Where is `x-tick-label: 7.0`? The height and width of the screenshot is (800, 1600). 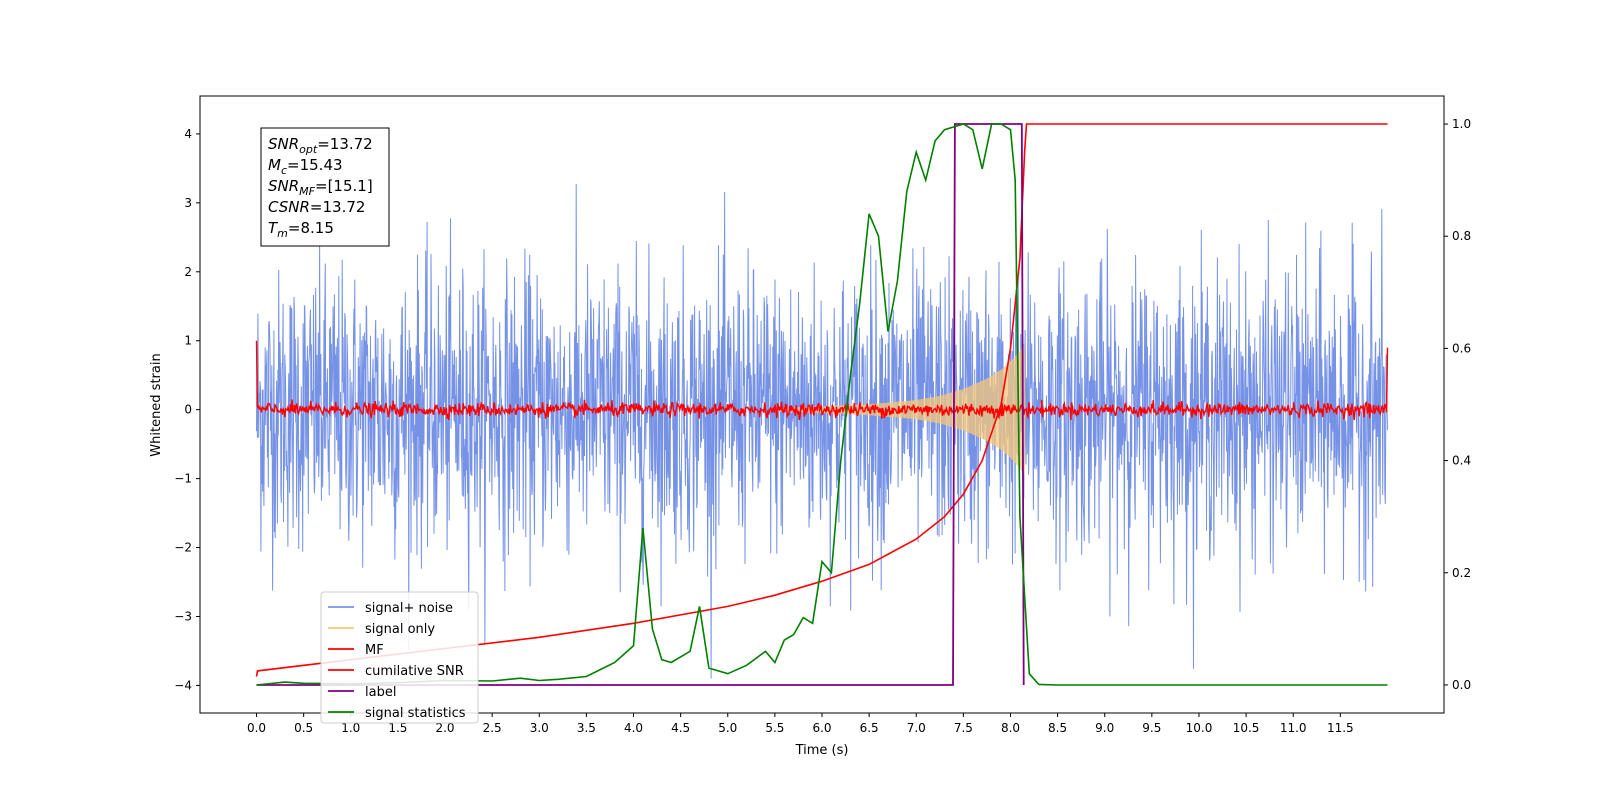
x-tick-label: 7.0 is located at coordinates (916, 728).